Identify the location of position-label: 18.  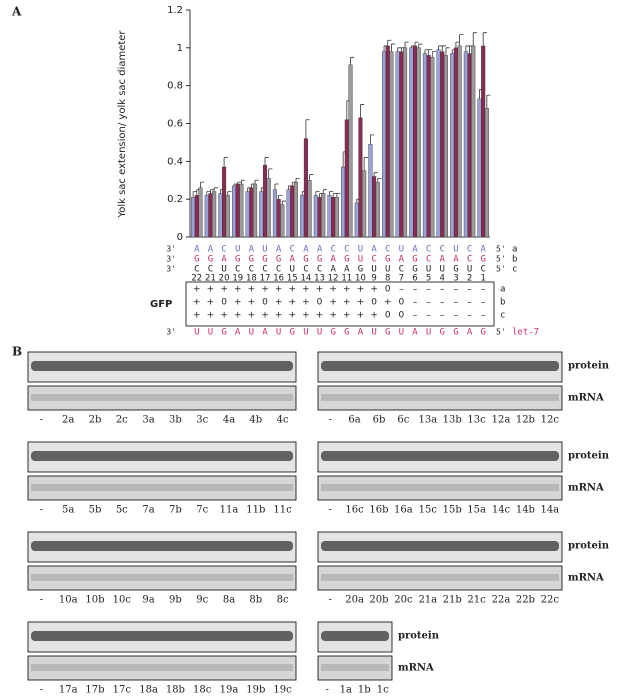
(251, 279).